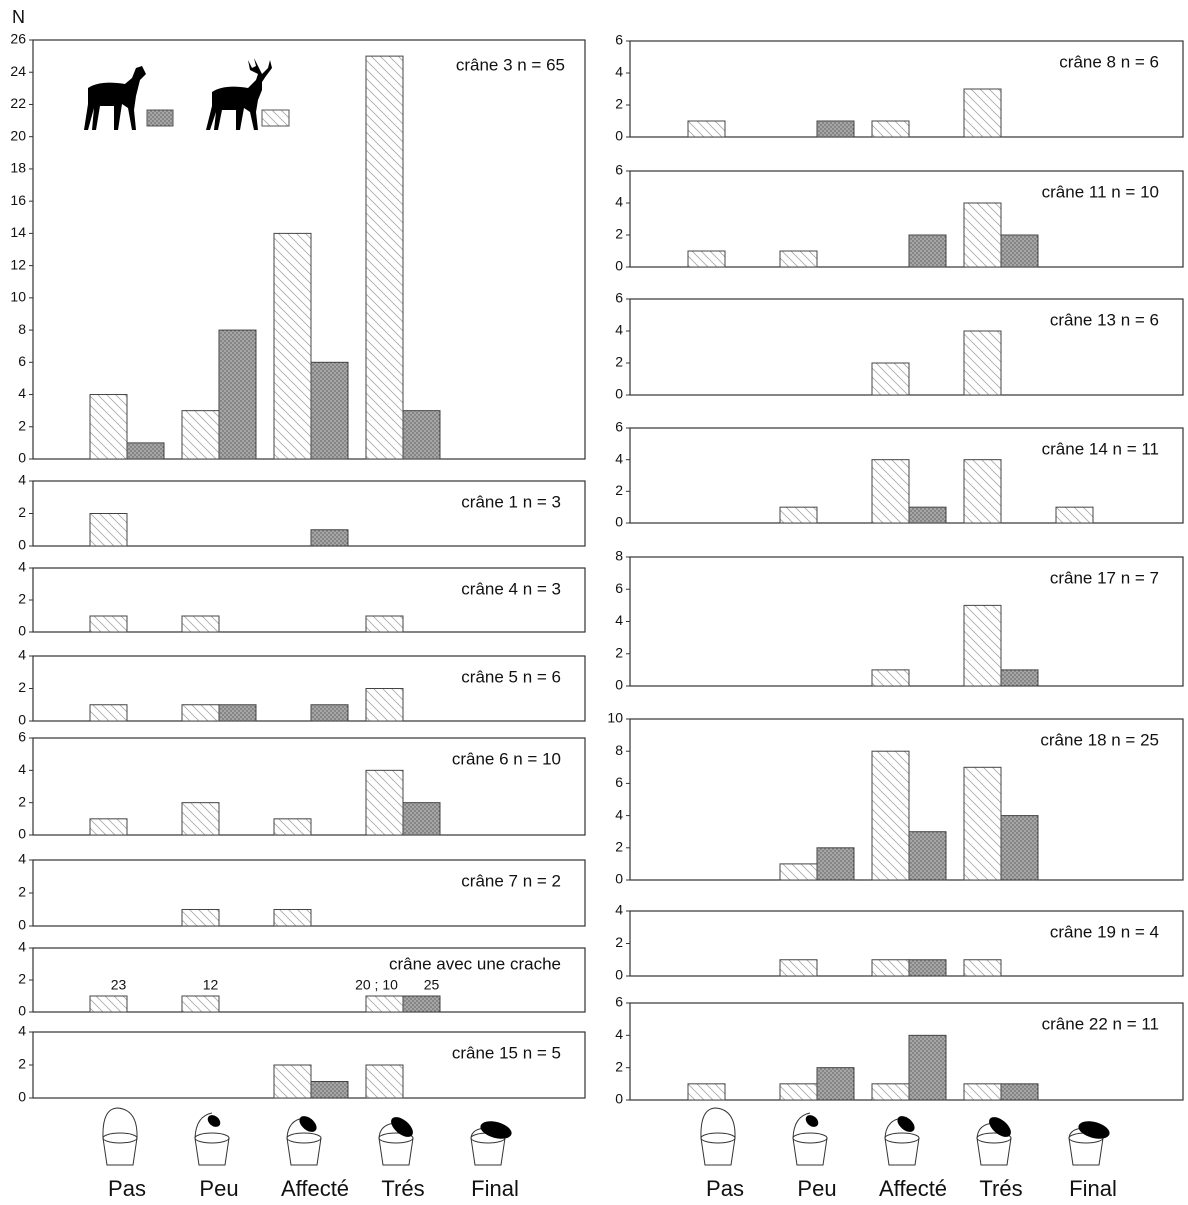 The image size is (1188, 1205). What do you see at coordinates (187, 94) in the screenshot?
I see `legend` at bounding box center [187, 94].